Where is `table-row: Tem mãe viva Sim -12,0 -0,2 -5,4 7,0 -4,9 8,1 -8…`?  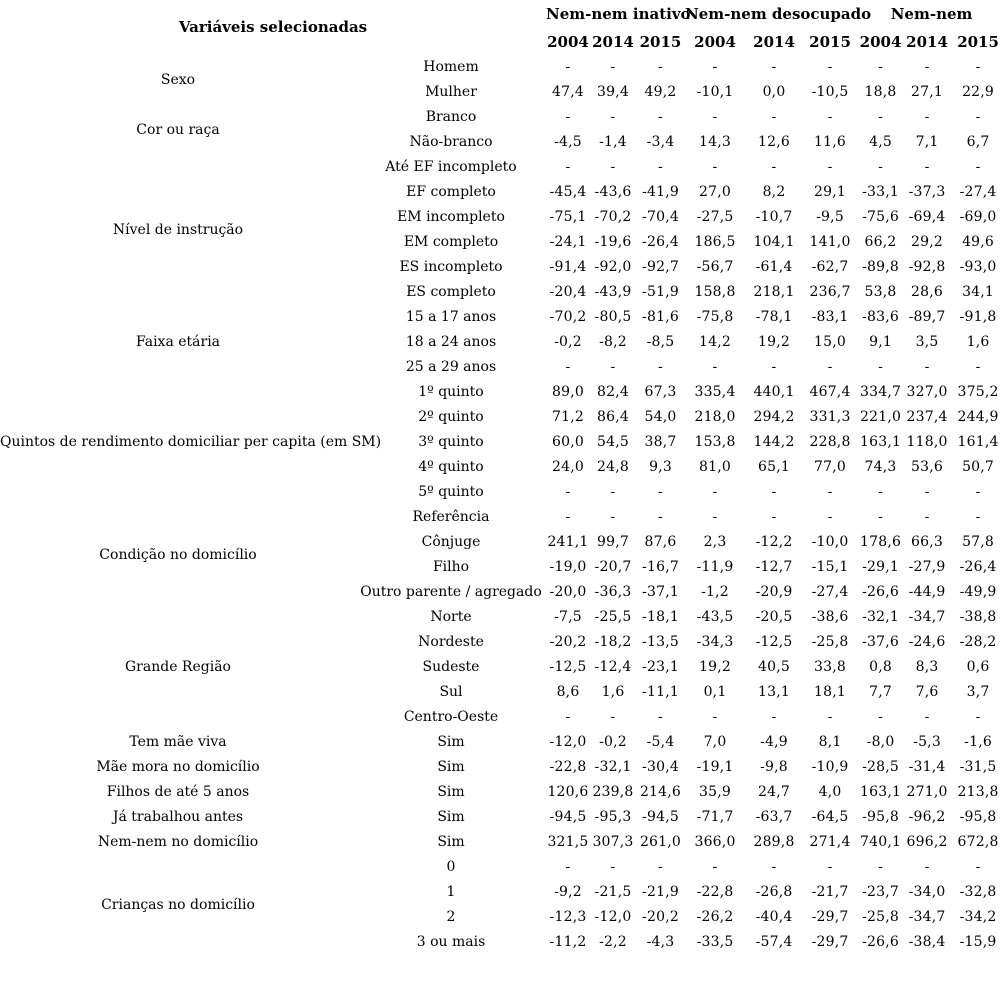 table-row: Tem mãe viva Sim -12,0 -0,2 -5,4 7,0 -4,9 8,1 -8… is located at coordinates (503, 742).